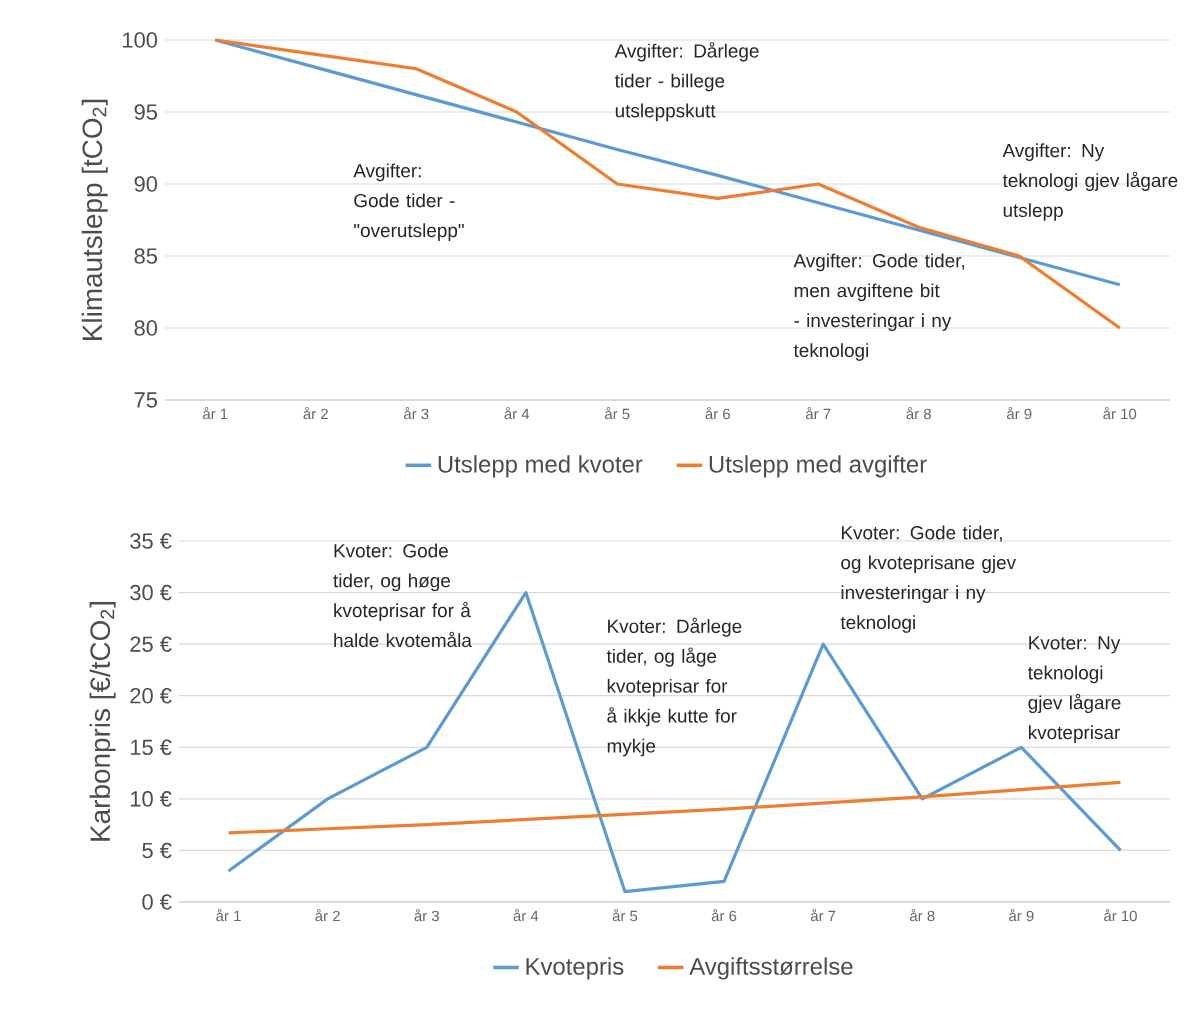 This screenshot has height=1009, width=1188. Describe the element at coordinates (540, 466) in the screenshot. I see `legend-label: Utslepp med kvoter` at that location.